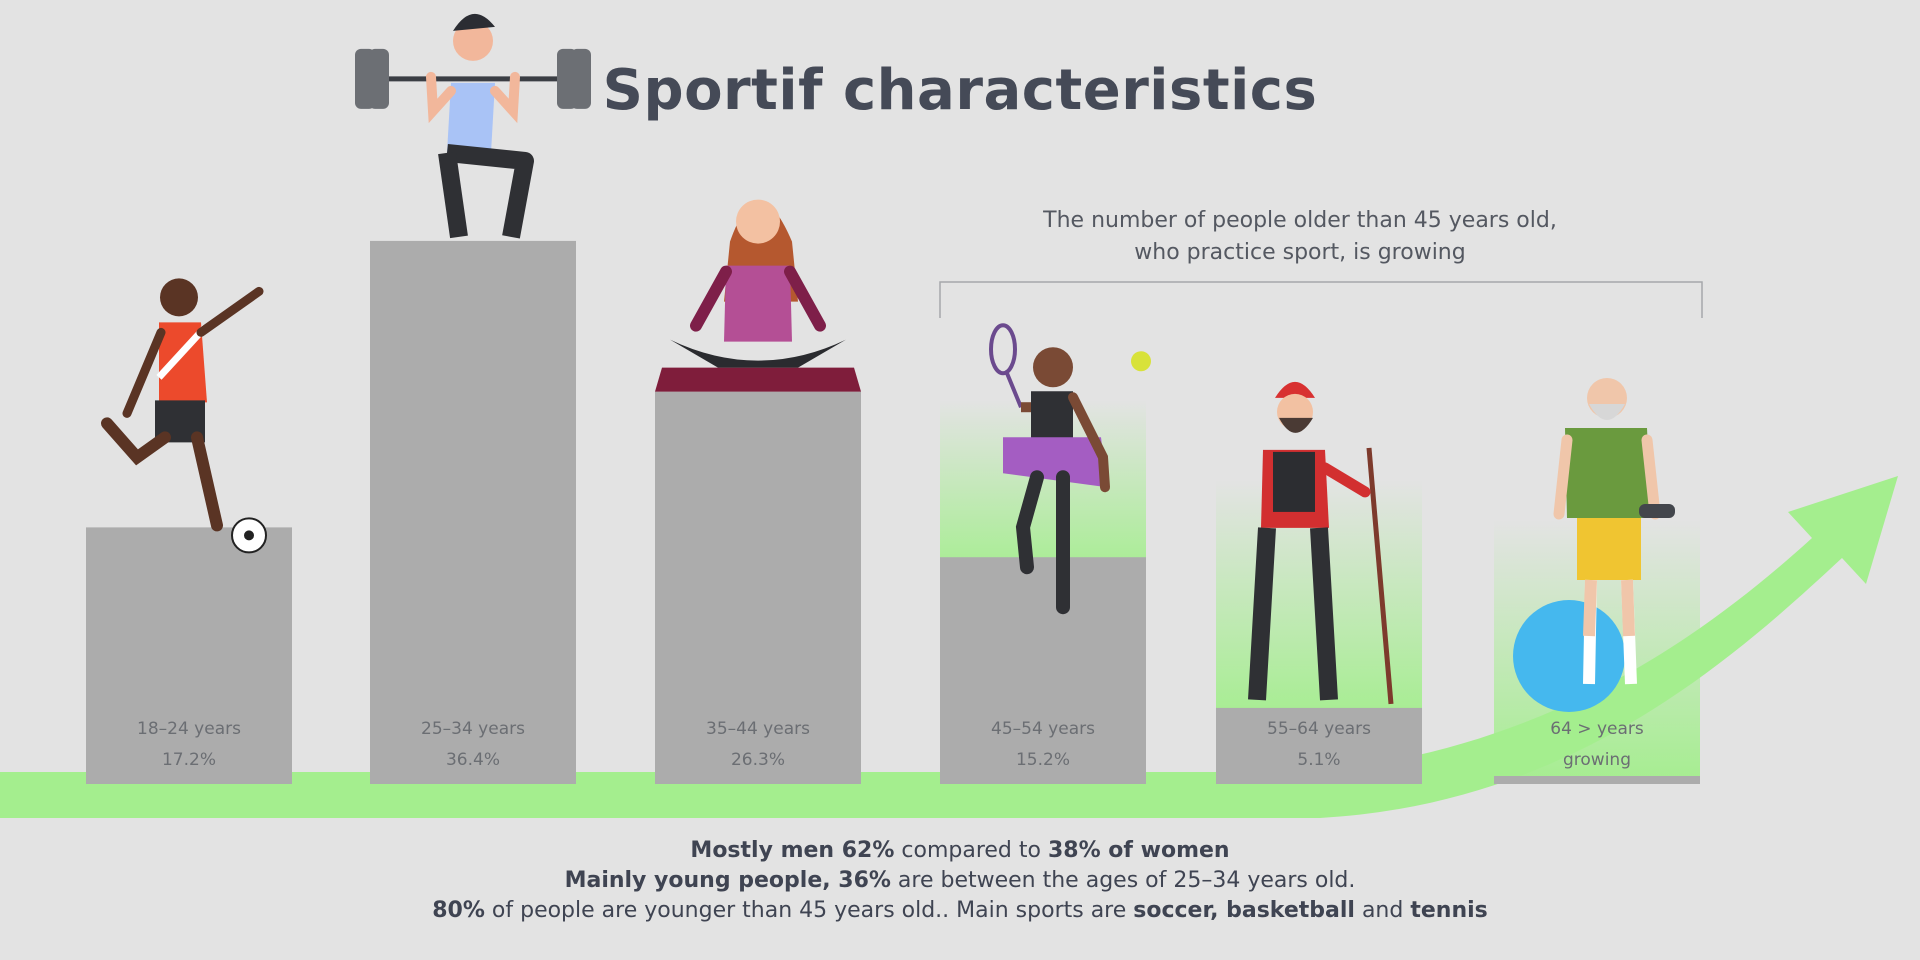 Image resolution: width=1920 pixels, height=960 pixels. I want to click on annotation-bracket, so click(1321, 299).